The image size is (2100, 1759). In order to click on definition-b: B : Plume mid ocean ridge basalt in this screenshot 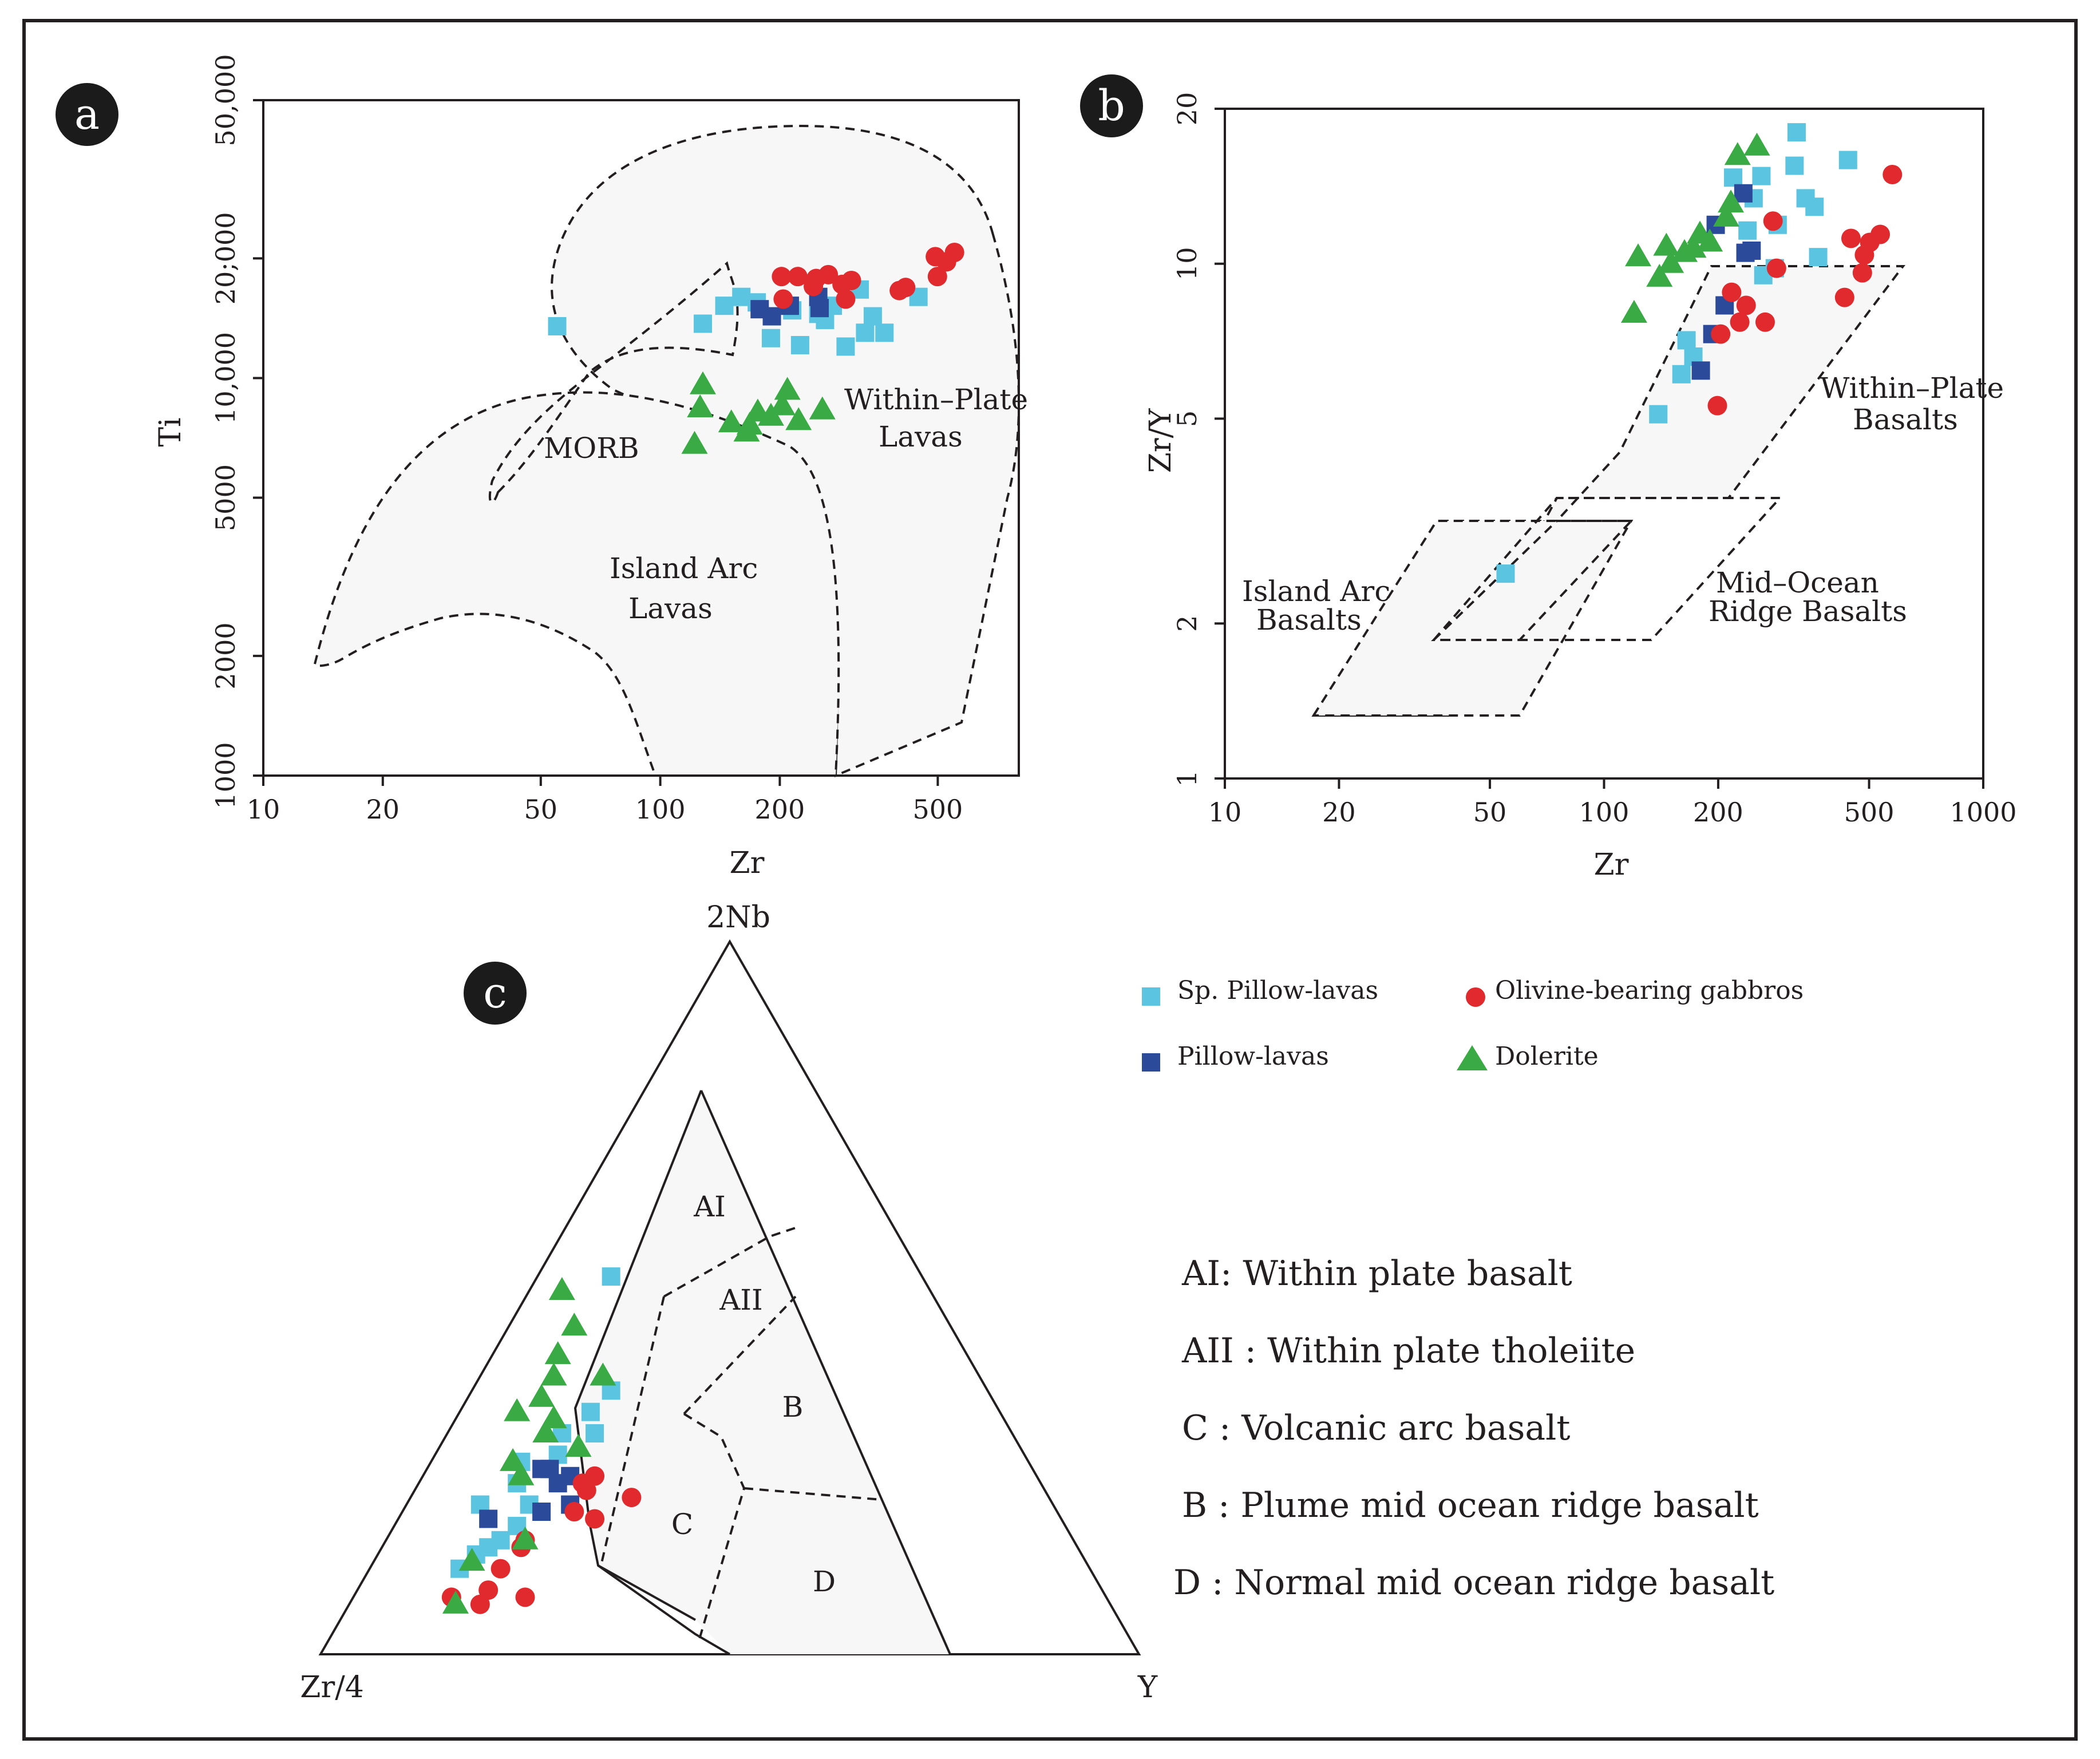, I will do `click(1470, 1505)`.